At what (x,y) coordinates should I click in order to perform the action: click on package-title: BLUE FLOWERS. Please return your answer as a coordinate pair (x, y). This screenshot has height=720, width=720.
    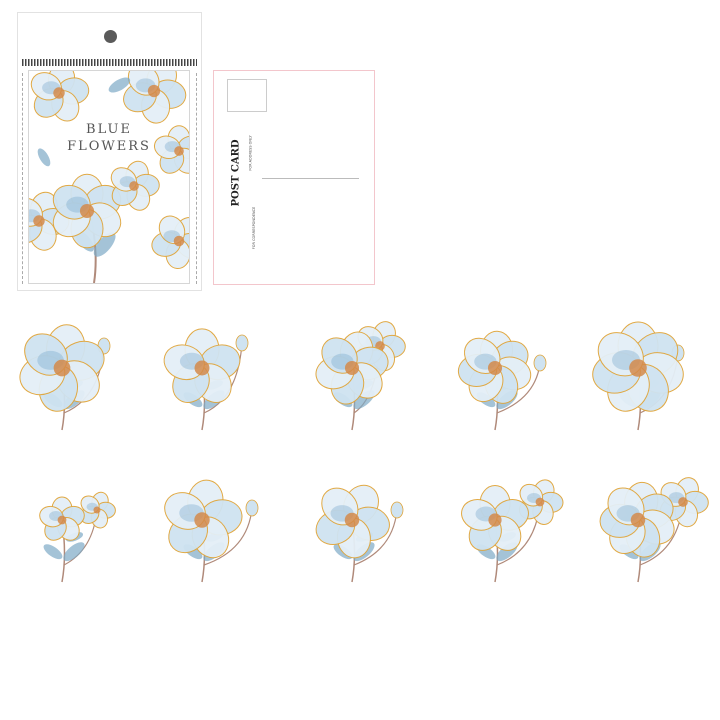
    Looking at the image, I should click on (109, 138).